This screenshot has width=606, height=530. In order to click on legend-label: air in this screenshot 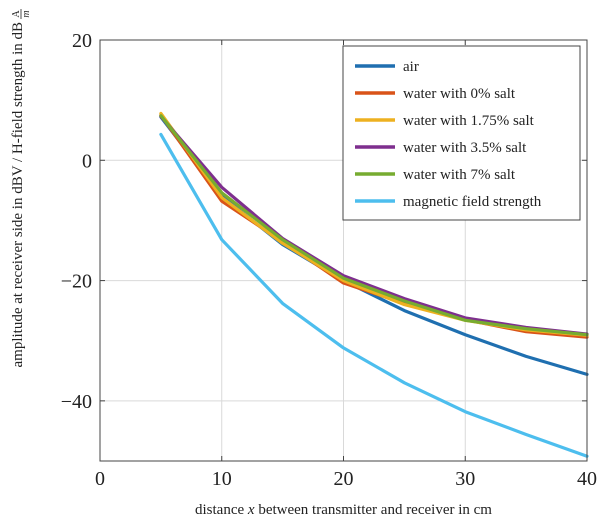, I will do `click(411, 67)`.